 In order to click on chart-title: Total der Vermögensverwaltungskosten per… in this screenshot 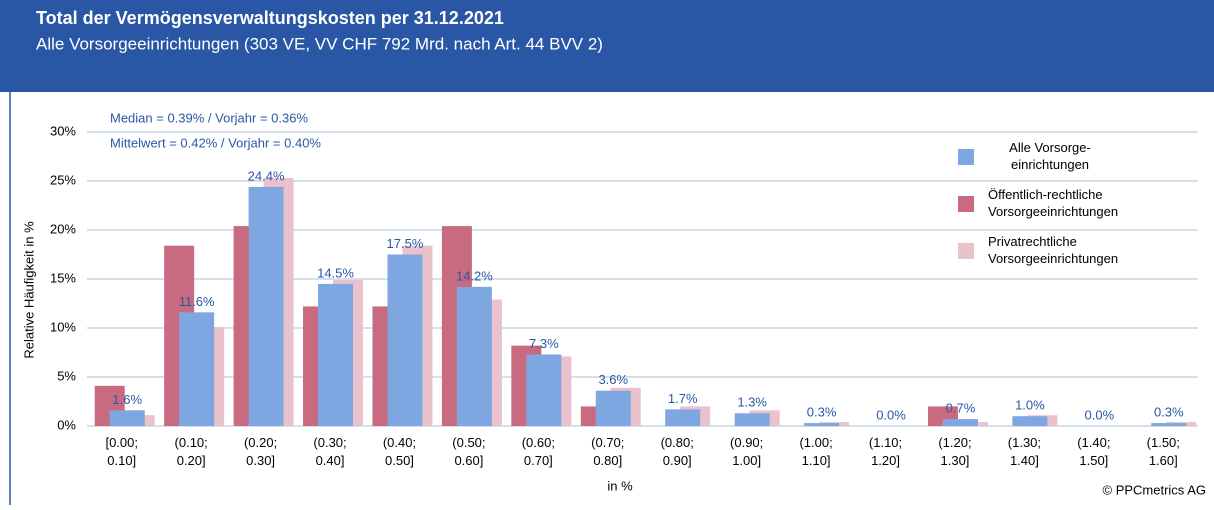, I will do `click(270, 18)`.